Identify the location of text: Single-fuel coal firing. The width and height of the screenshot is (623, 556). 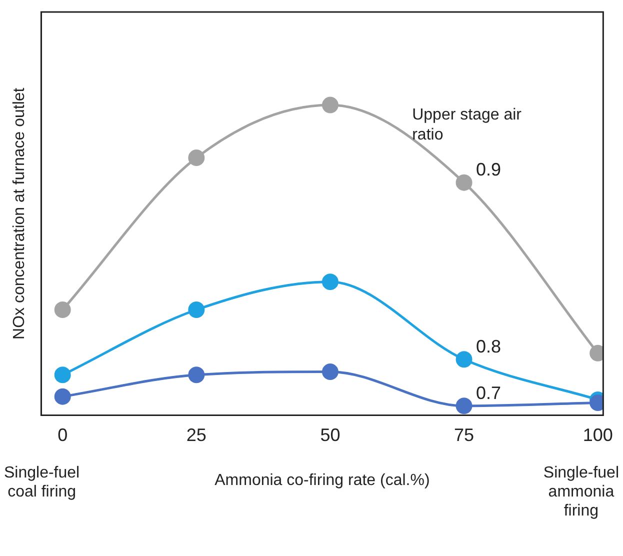
(42, 482).